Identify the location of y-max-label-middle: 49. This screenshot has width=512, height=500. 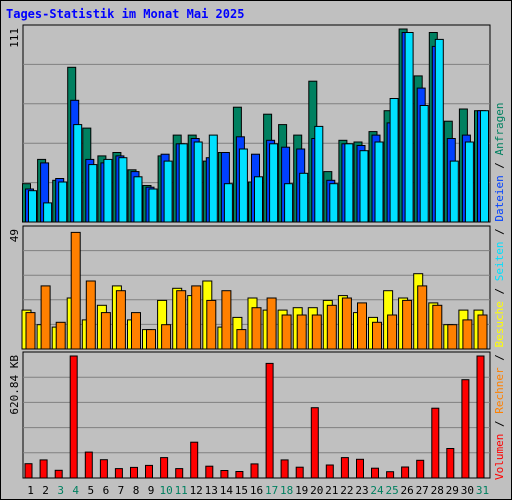
(14, 235).